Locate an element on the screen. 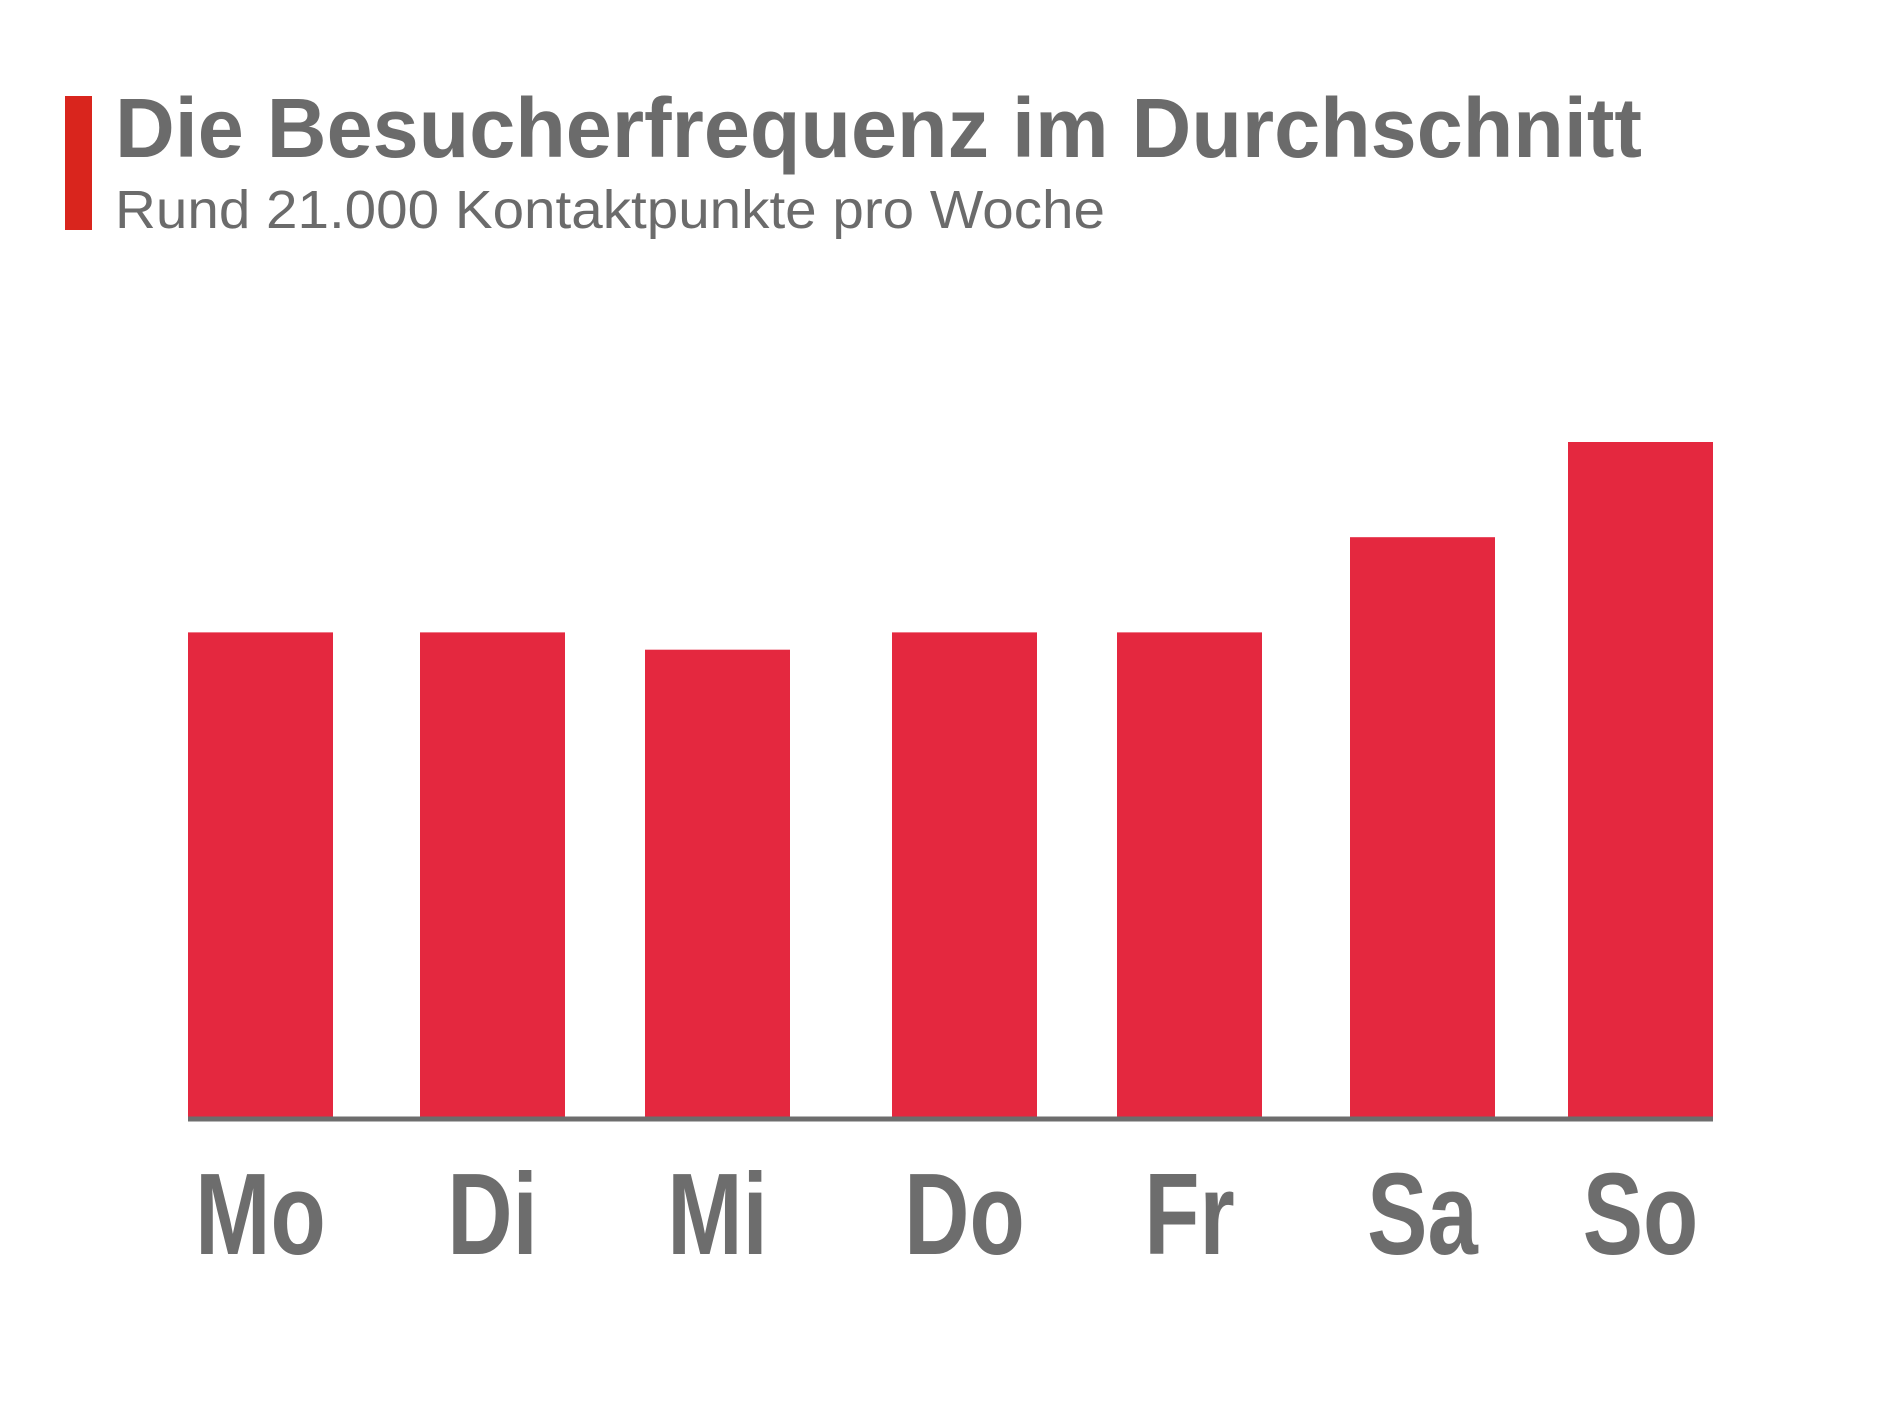 The width and height of the screenshot is (1890, 1417). title-accent-bar is located at coordinates (78, 163).